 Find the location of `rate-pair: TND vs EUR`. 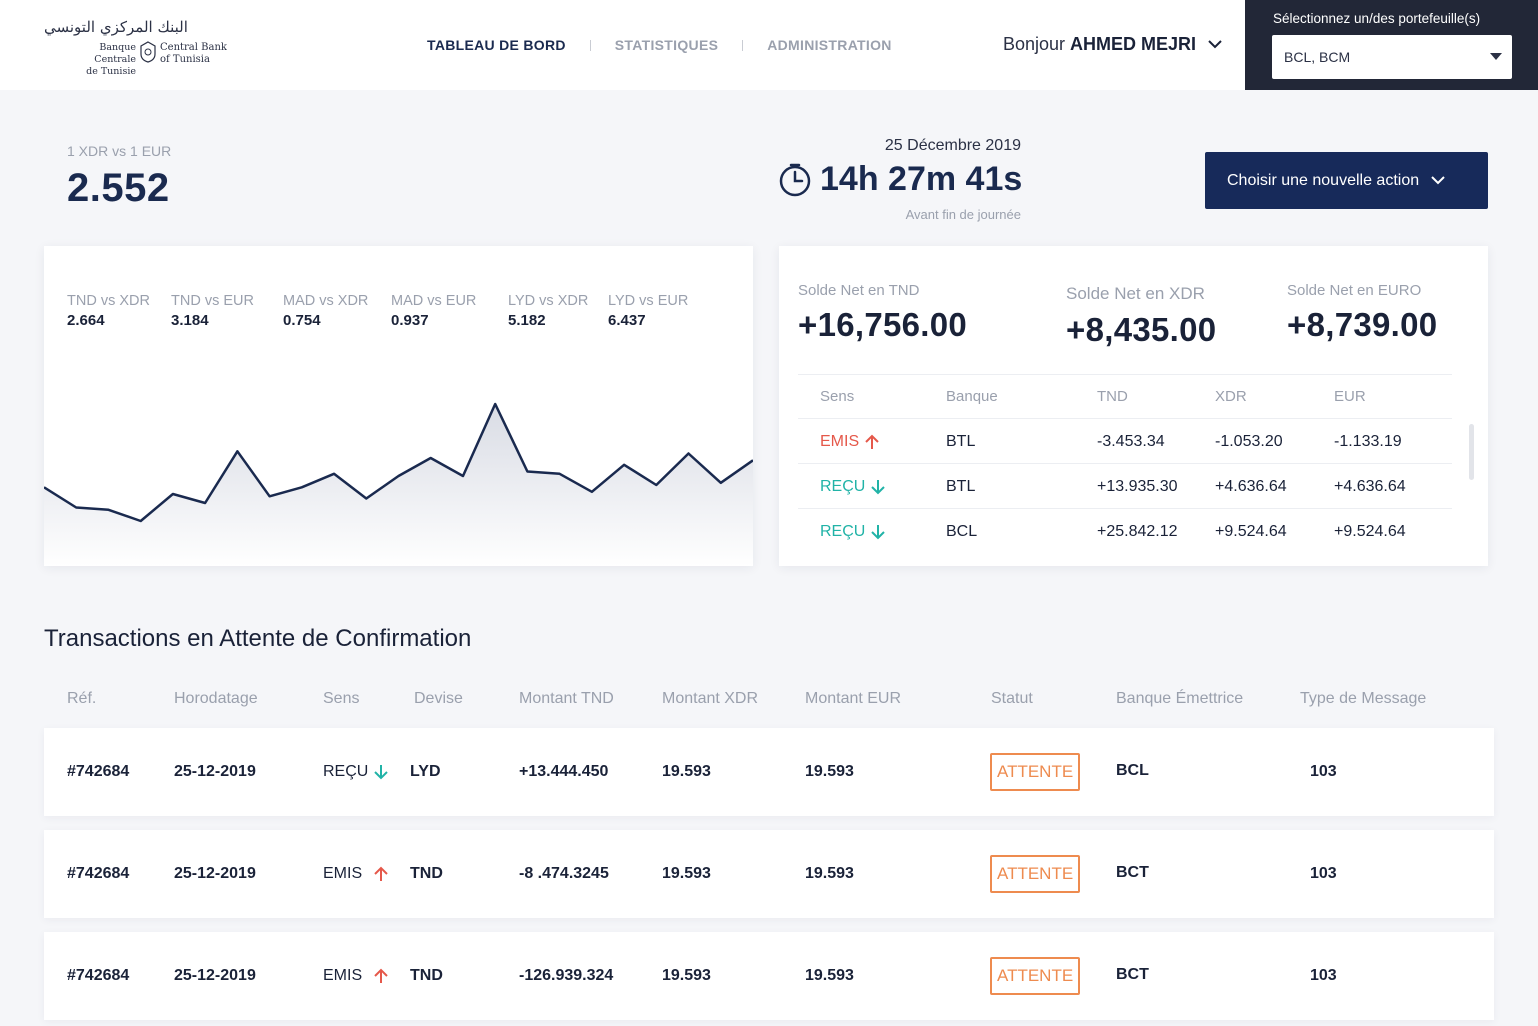

rate-pair: TND vs EUR is located at coordinates (212, 301).